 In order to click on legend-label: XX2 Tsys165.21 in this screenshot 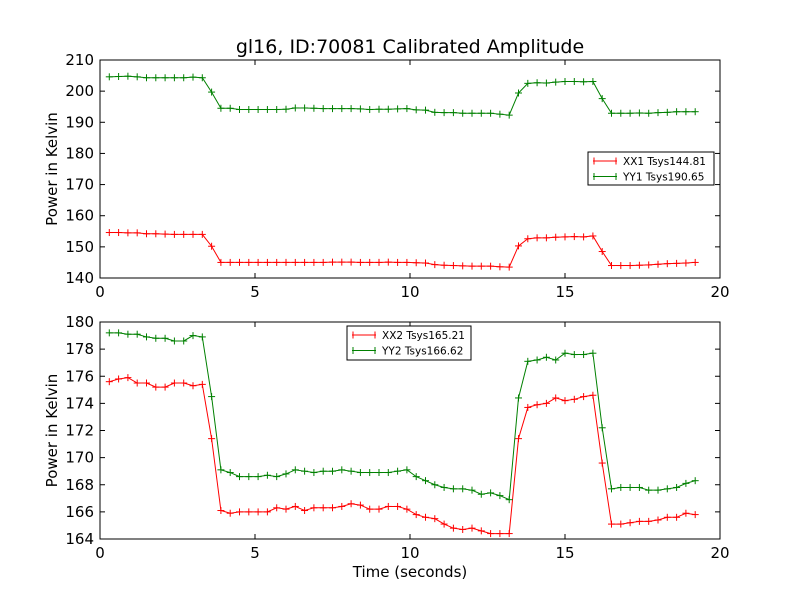, I will do `click(423, 336)`.